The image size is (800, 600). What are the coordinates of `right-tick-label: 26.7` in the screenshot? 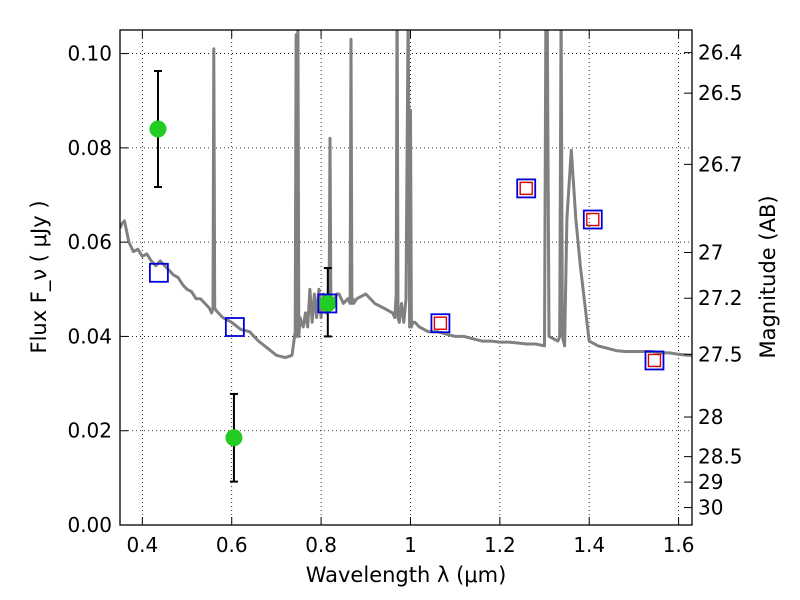 It's located at (720, 164).